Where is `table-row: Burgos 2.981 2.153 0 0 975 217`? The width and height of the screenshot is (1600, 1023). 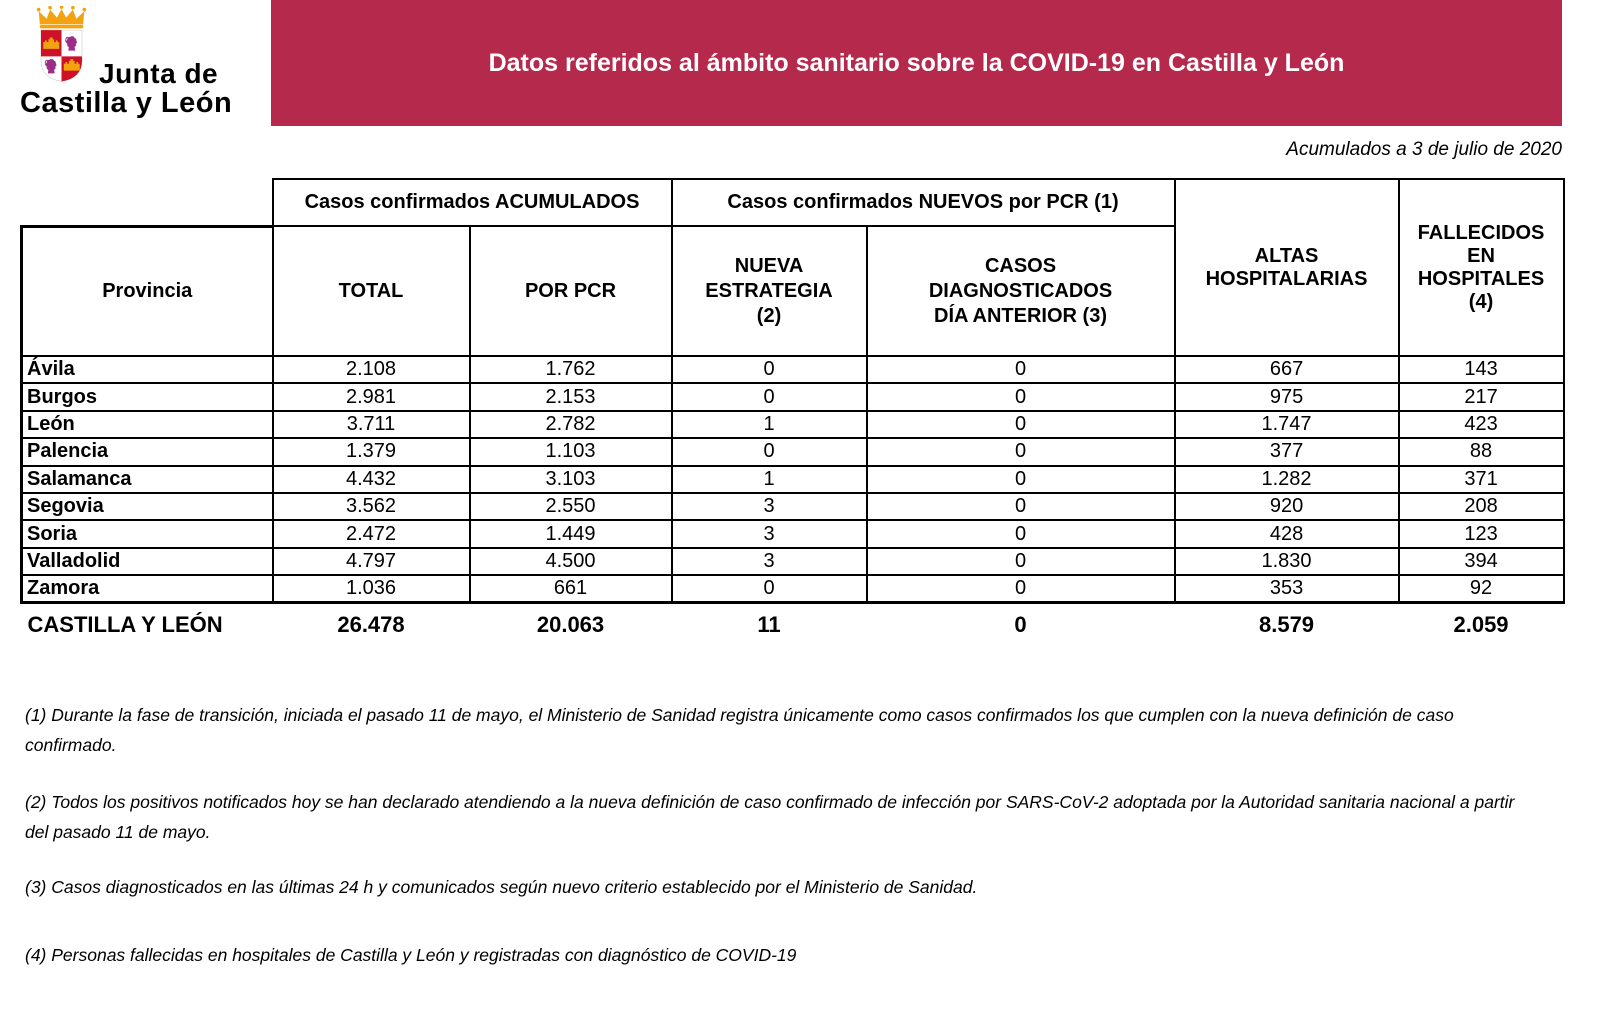
table-row: Burgos 2.981 2.153 0 0 975 217 is located at coordinates (792, 397).